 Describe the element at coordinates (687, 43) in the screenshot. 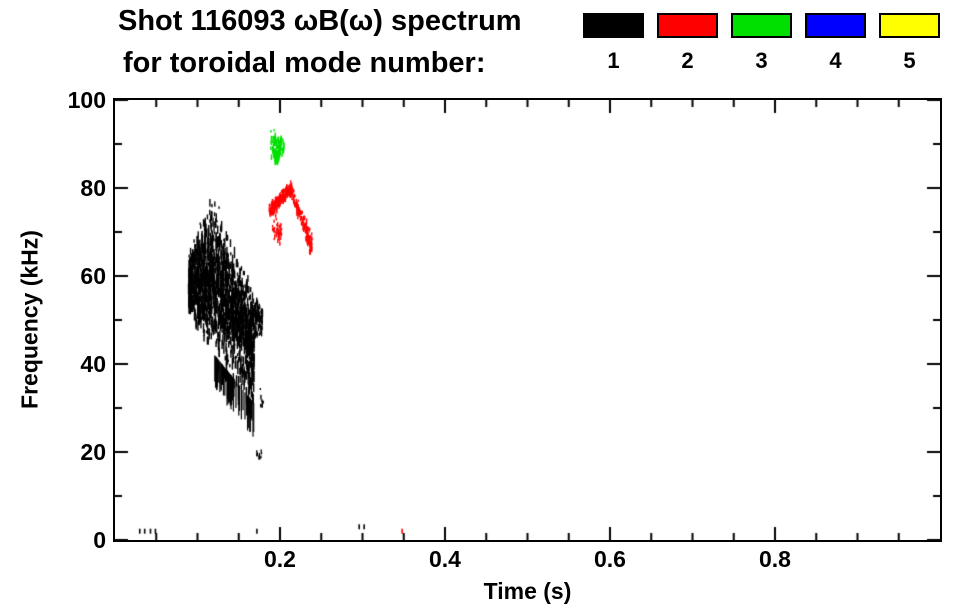

I see `legend-item-mode-2: 2` at that location.